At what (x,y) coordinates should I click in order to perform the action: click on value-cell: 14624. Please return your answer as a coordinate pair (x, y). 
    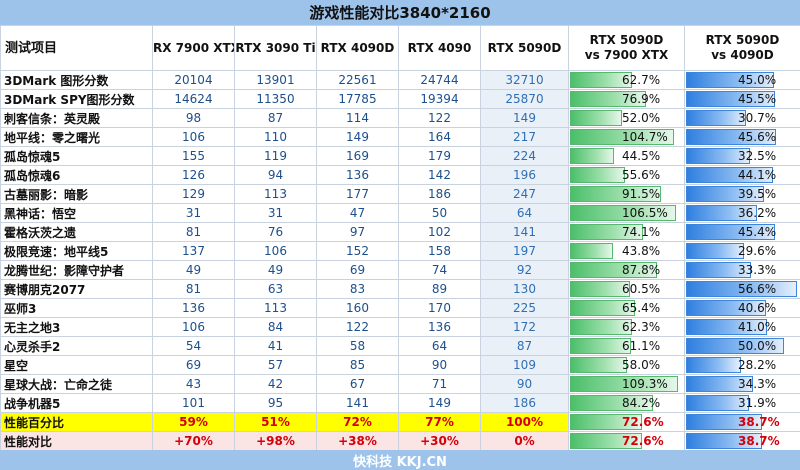
    Looking at the image, I should click on (193, 99).